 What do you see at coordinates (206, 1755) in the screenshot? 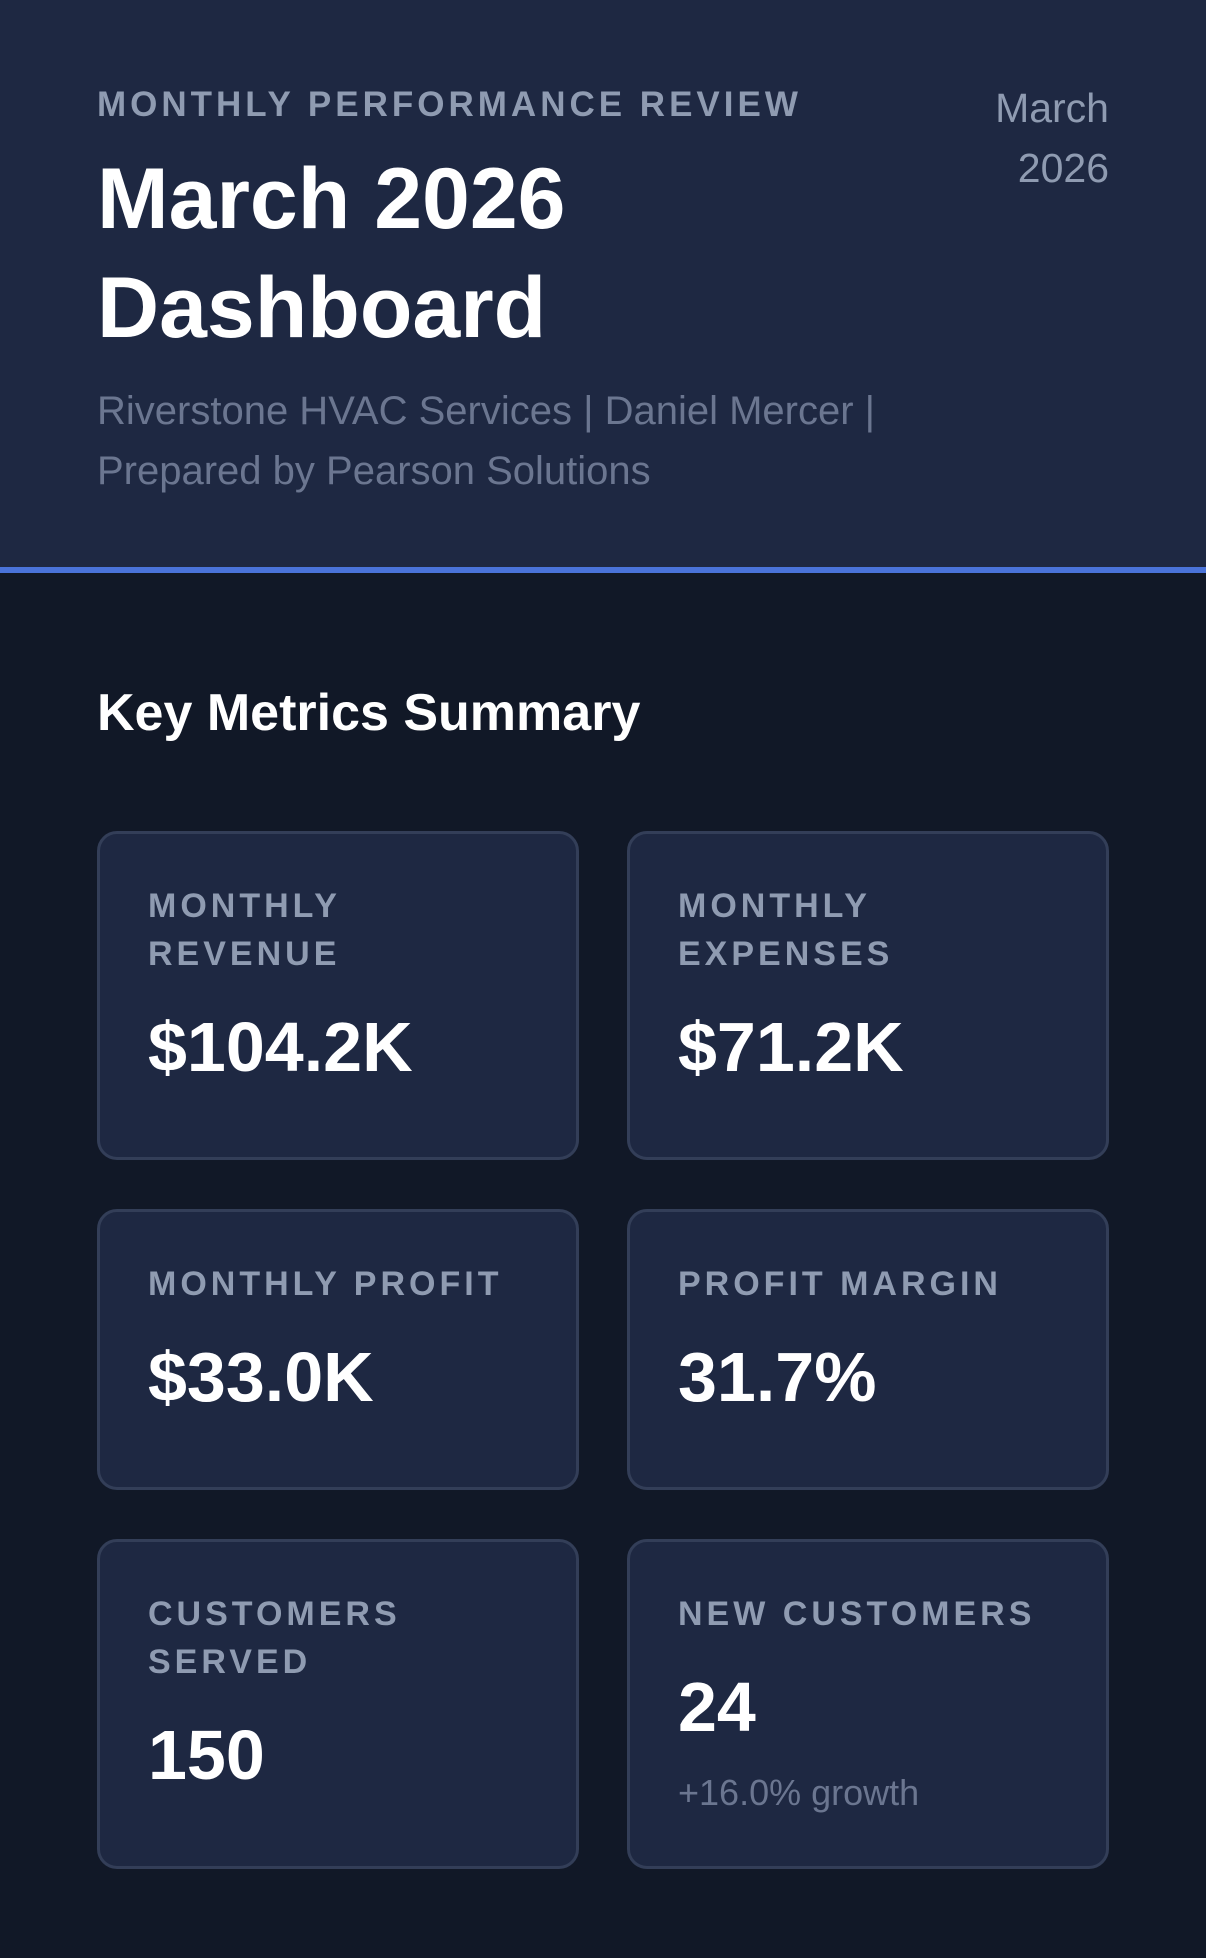
I see `metric-value: 150` at bounding box center [206, 1755].